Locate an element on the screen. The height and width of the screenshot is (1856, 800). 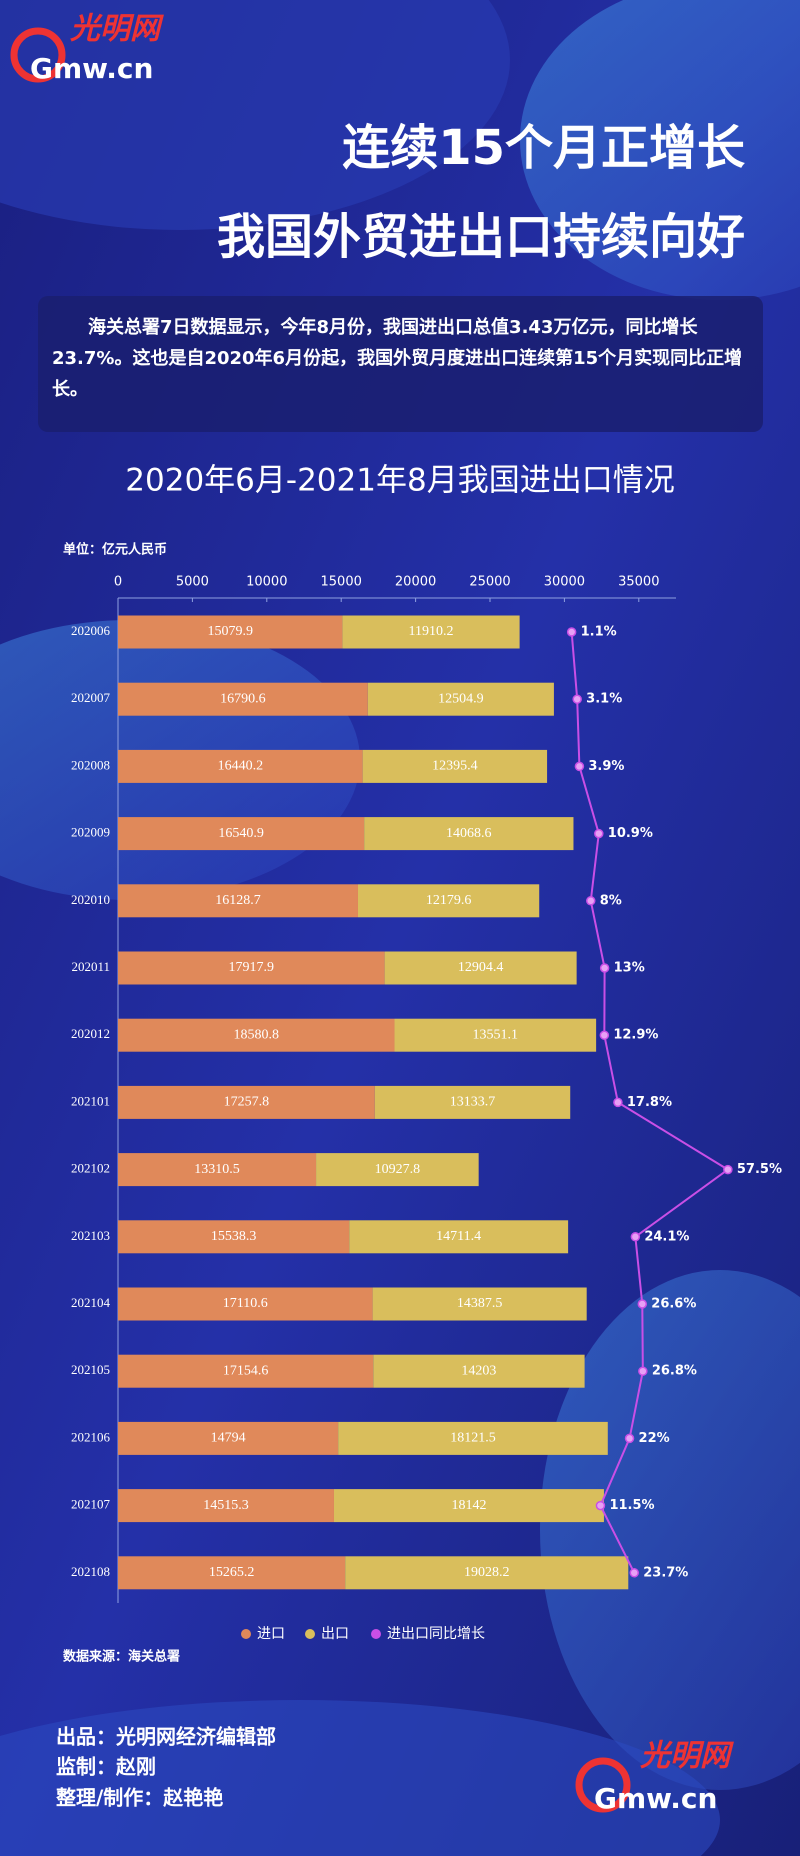
growth-label: 24.1% is located at coordinates (666, 1236).